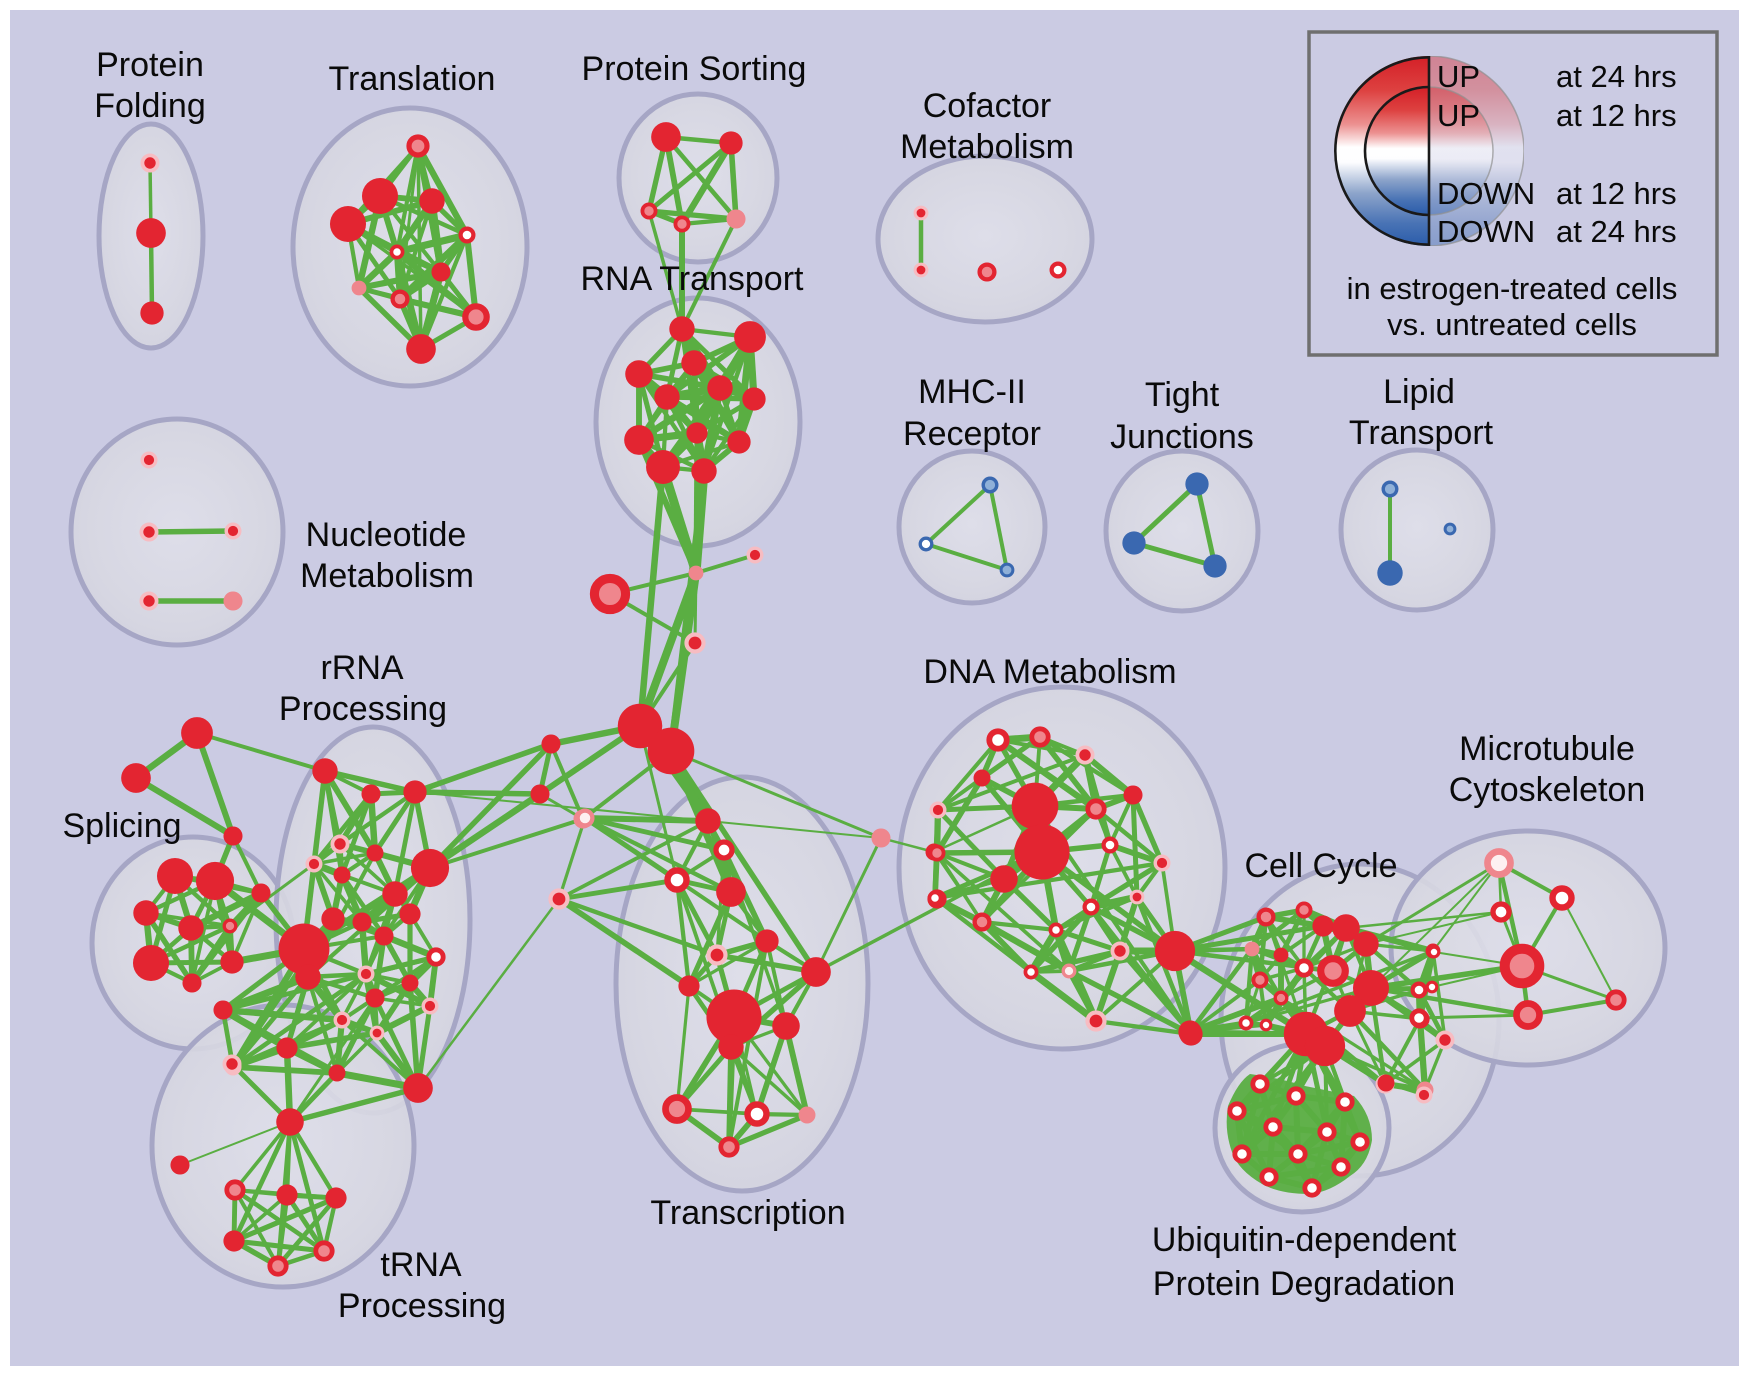 The image size is (1750, 1376). I want to click on svg-text: in estrogen-treated cells, so click(1512, 288).